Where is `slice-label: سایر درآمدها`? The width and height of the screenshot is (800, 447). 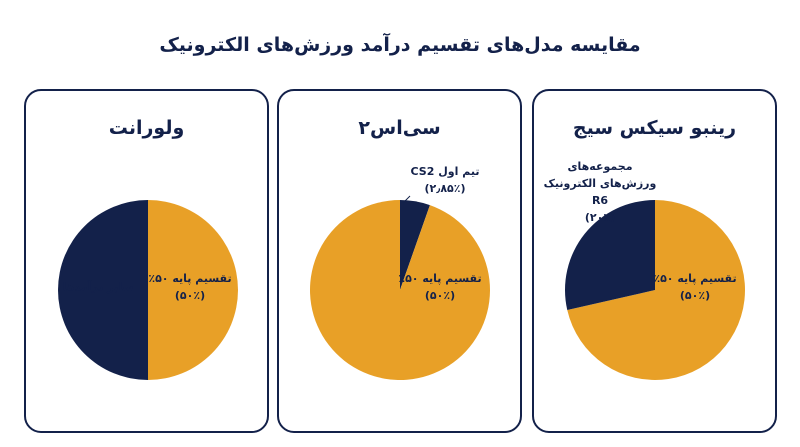 slice-label: سایر درآمدها is located at coordinates (98, 287).